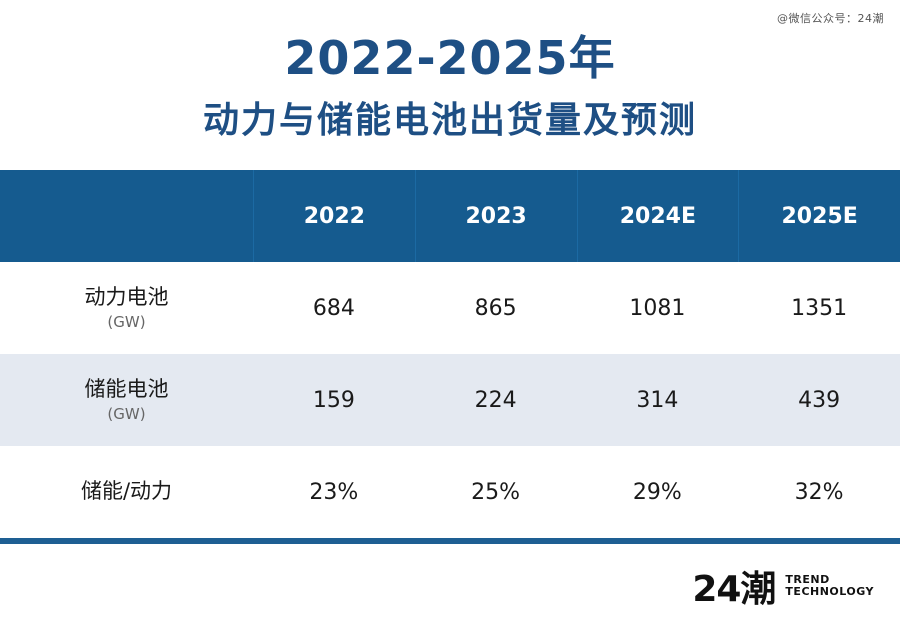 Image resolution: width=900 pixels, height=620 pixels. I want to click on table-cell: 224, so click(495, 400).